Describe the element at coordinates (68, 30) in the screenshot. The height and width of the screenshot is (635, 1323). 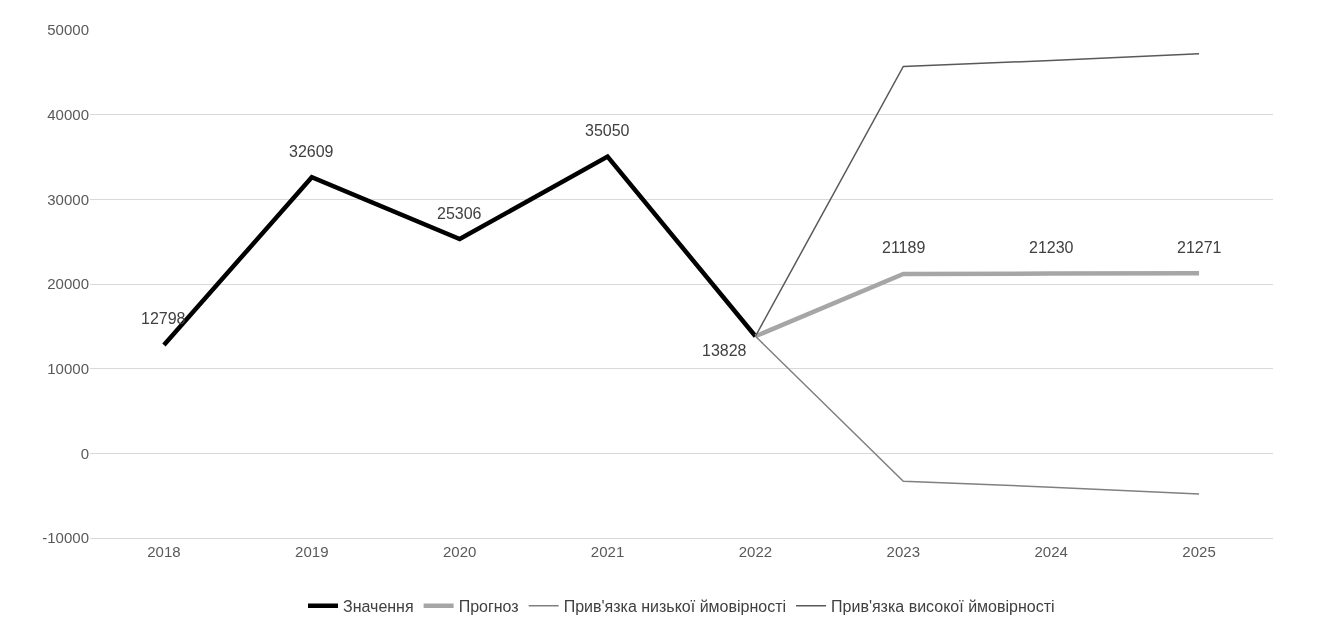
I see `y-tick-label: 50000` at that location.